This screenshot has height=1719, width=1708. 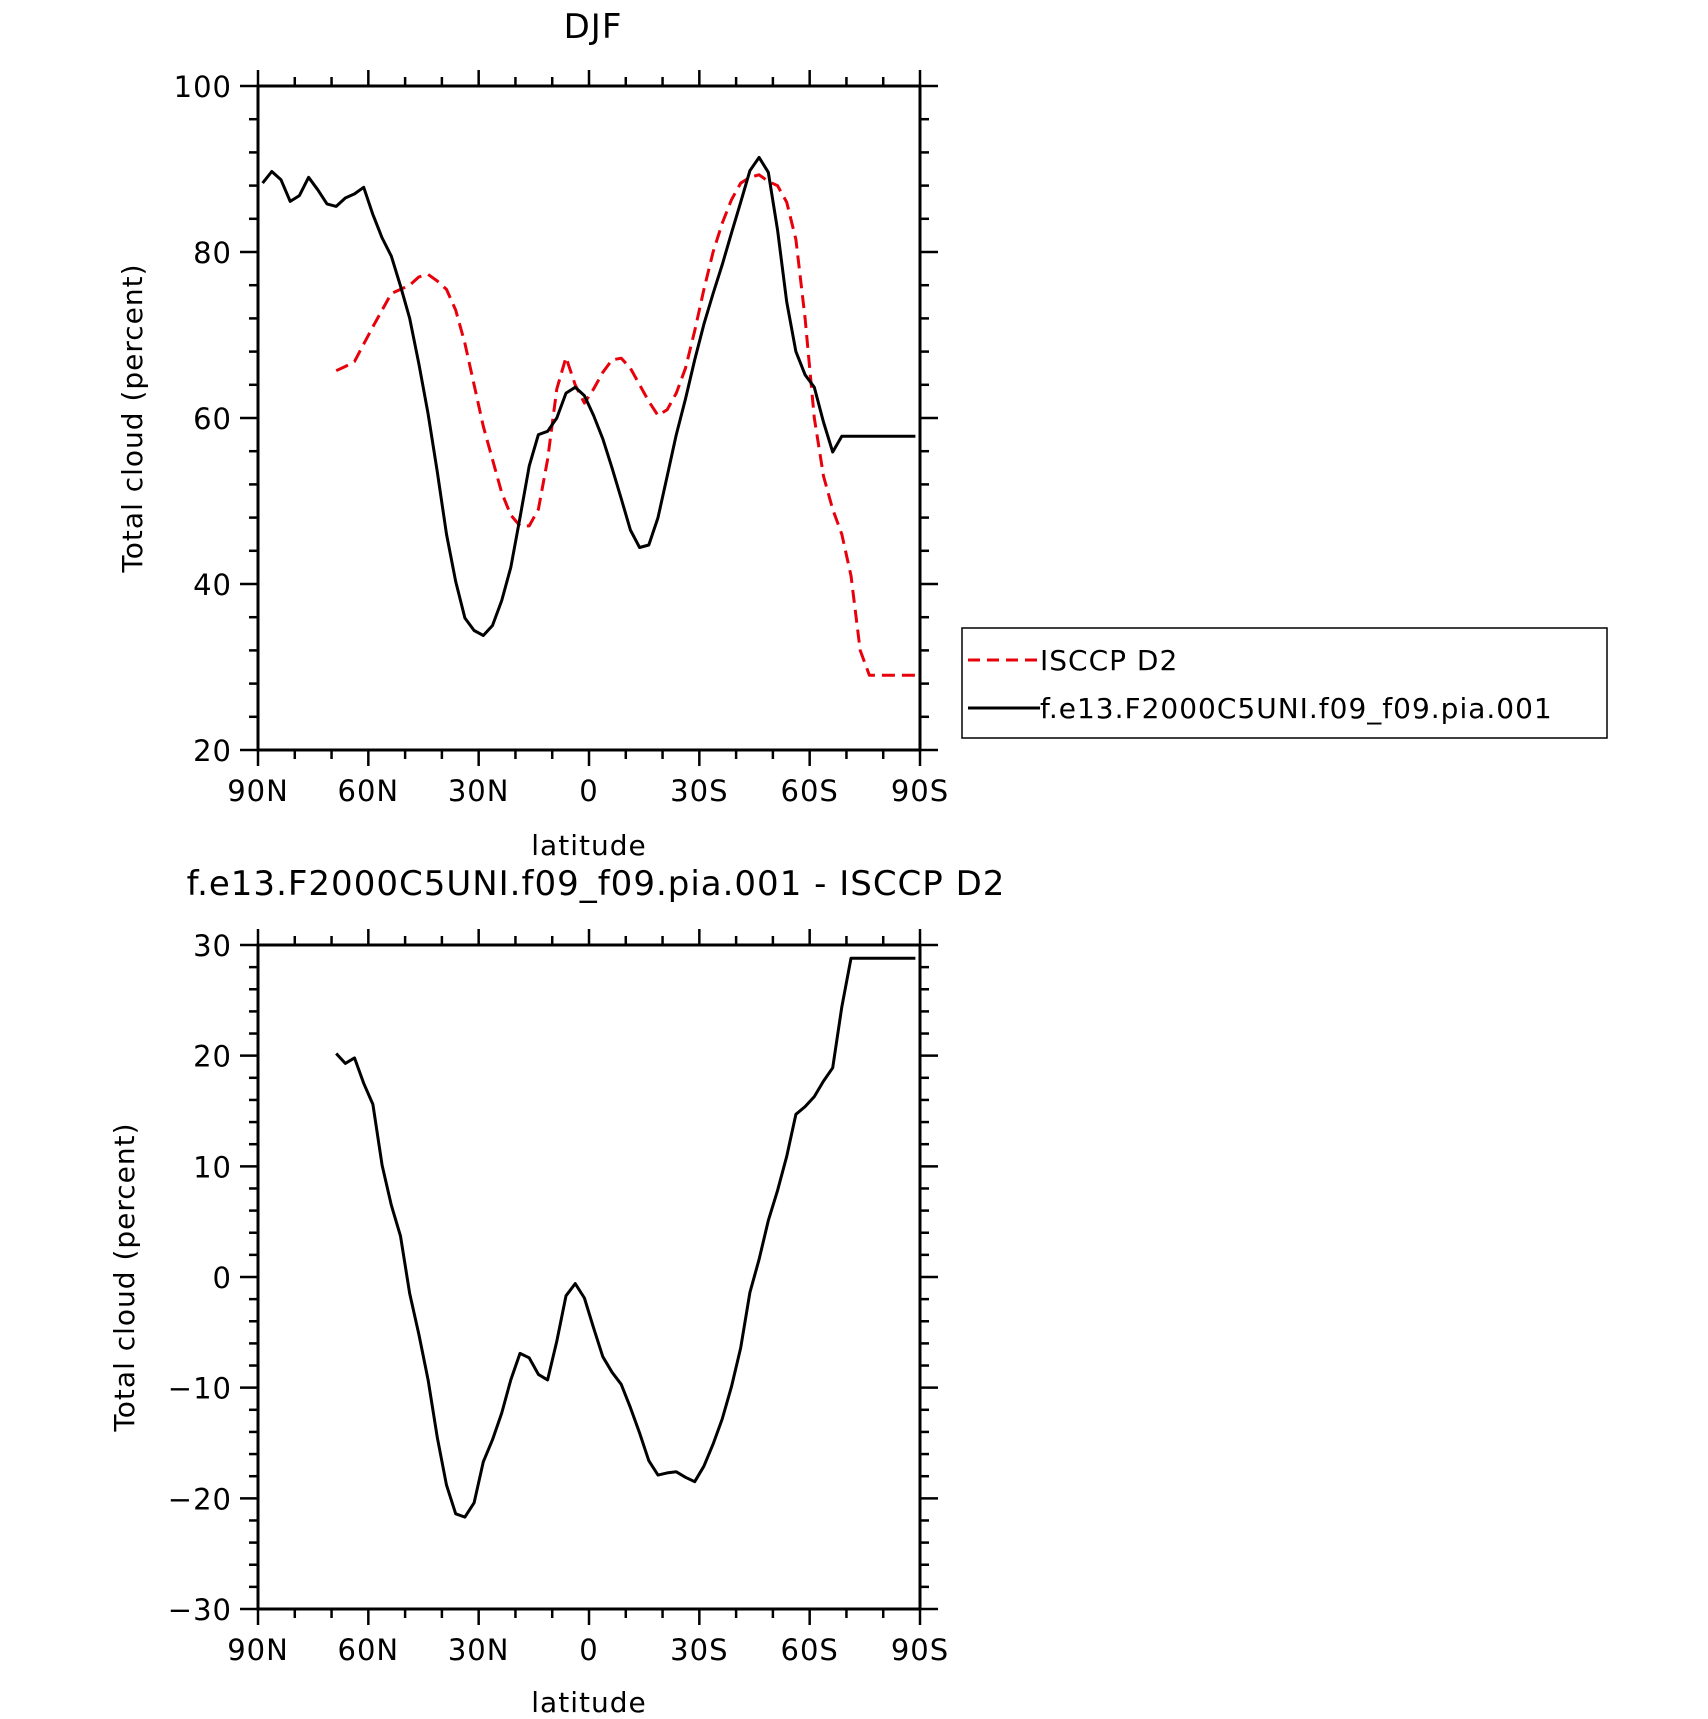 I want to click on legend-box, so click(x=1284, y=683).